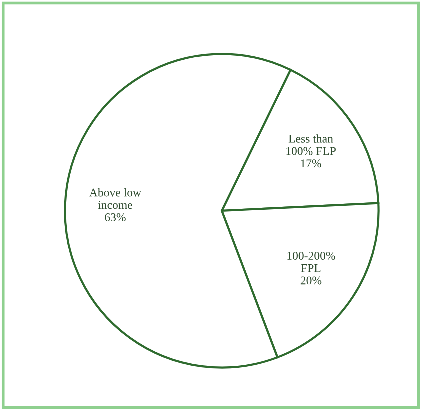  What do you see at coordinates (311, 145) in the screenshot?
I see `slice-label: Less than 100% FLP` at bounding box center [311, 145].